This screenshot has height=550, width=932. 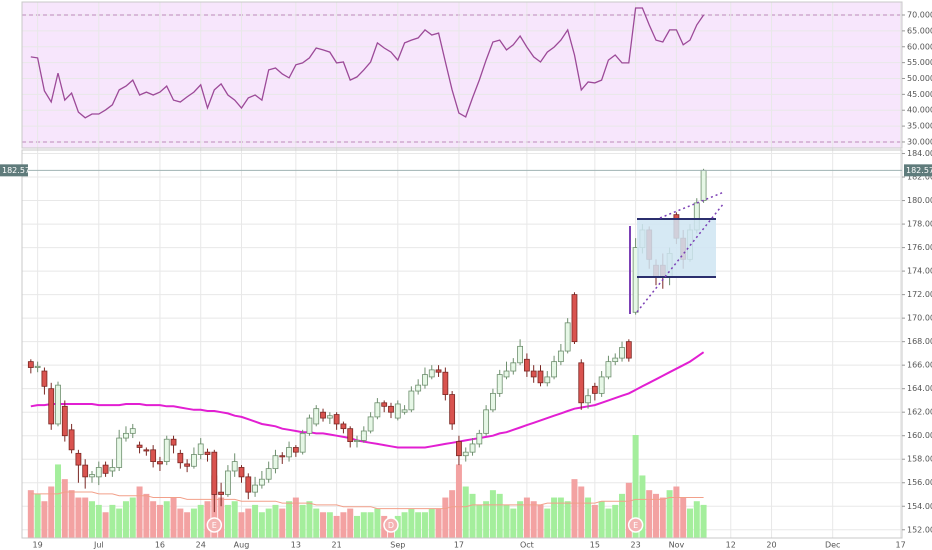 What do you see at coordinates (242, 545) in the screenshot?
I see `x-tick-label: Aug` at bounding box center [242, 545].